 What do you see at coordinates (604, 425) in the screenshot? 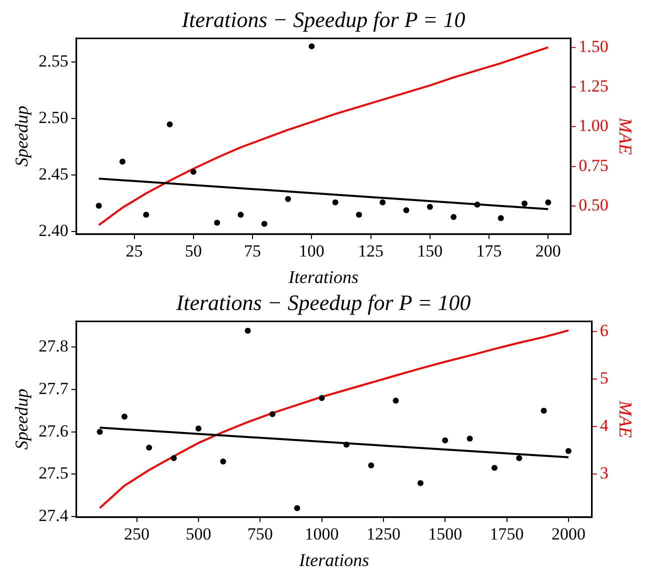
I see `y2-tick-label: 4` at bounding box center [604, 425].